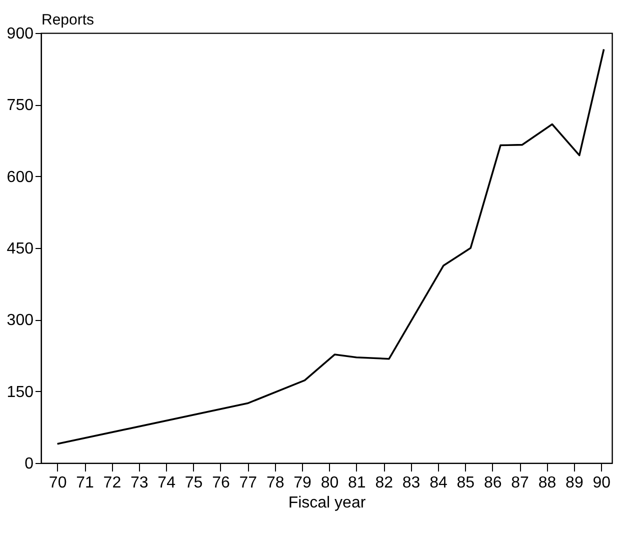 This screenshot has height=537, width=629. Describe the element at coordinates (85, 483) in the screenshot. I see `x-tick-label: 71` at that location.